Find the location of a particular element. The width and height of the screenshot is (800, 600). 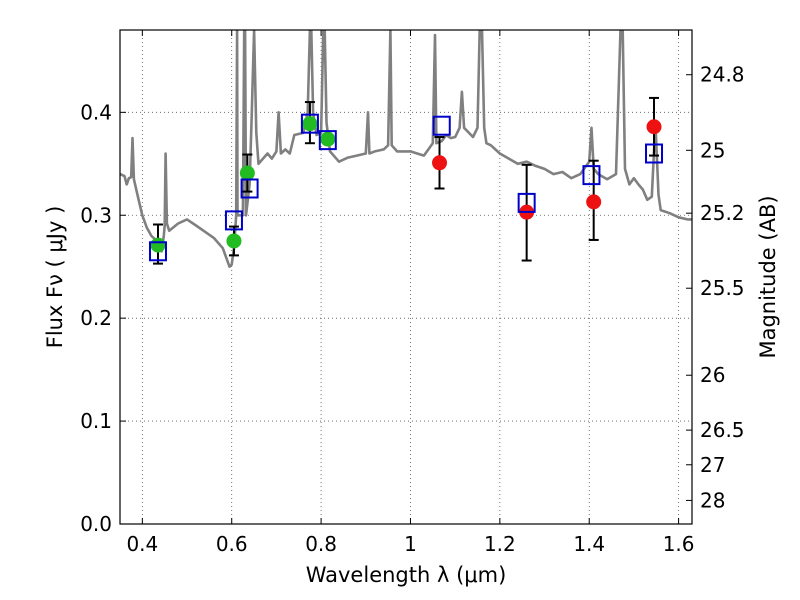

y-tick-label: 0.2 is located at coordinates (96, 318).